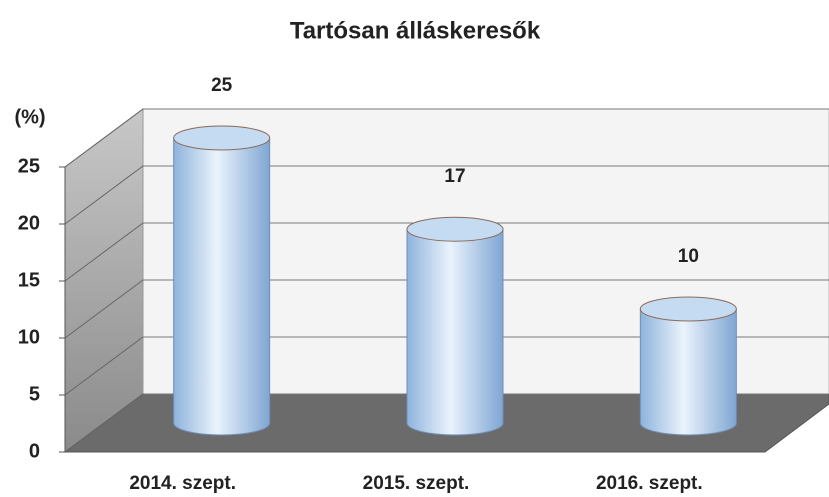  What do you see at coordinates (34, 451) in the screenshot?
I see `y-tick-label: 0` at bounding box center [34, 451].